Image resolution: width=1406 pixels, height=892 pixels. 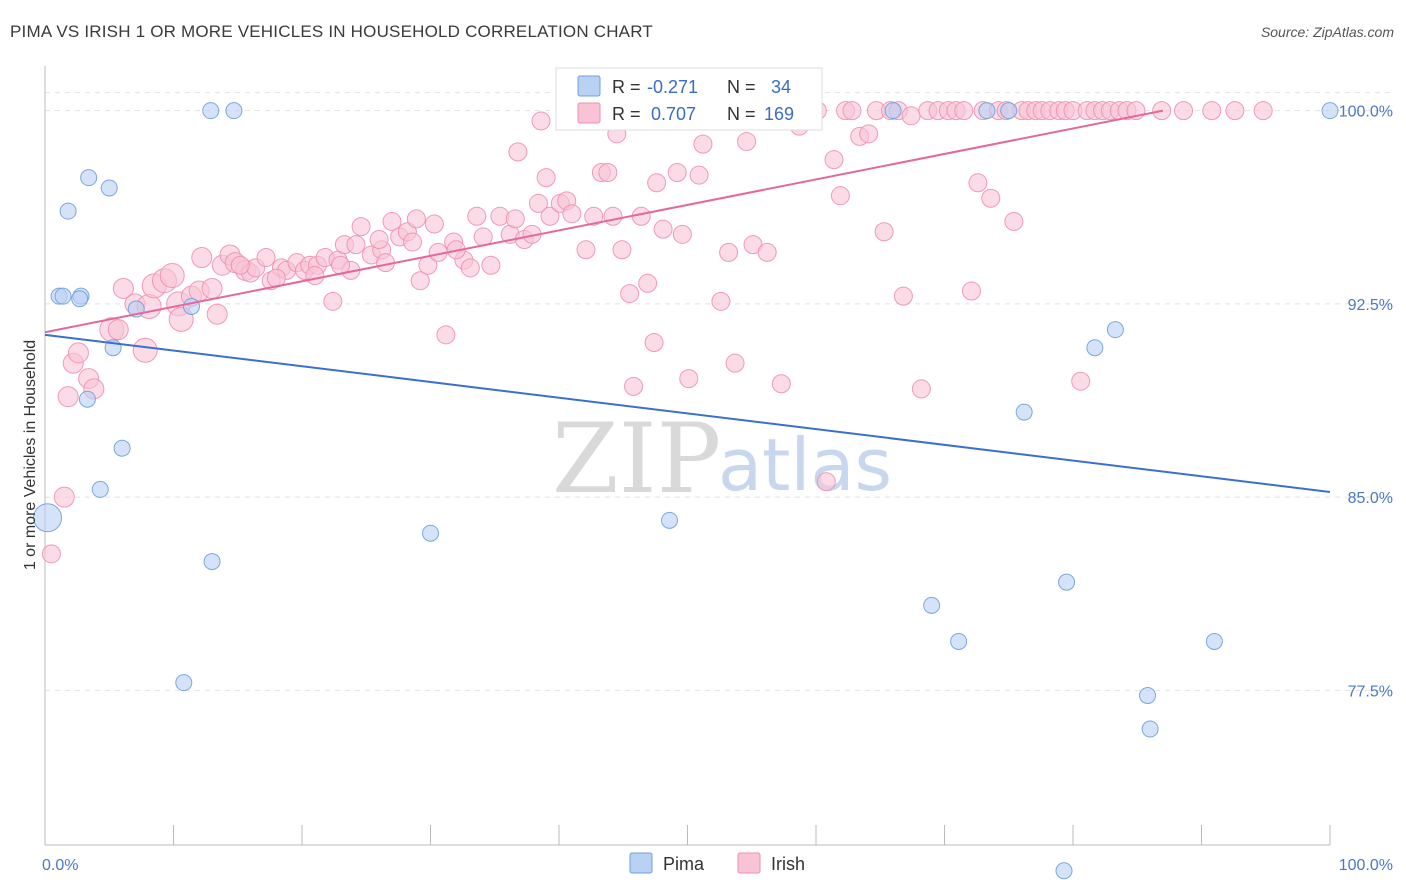 I want to click on y-tick-label-1: 85.0%, so click(x=1370, y=498).